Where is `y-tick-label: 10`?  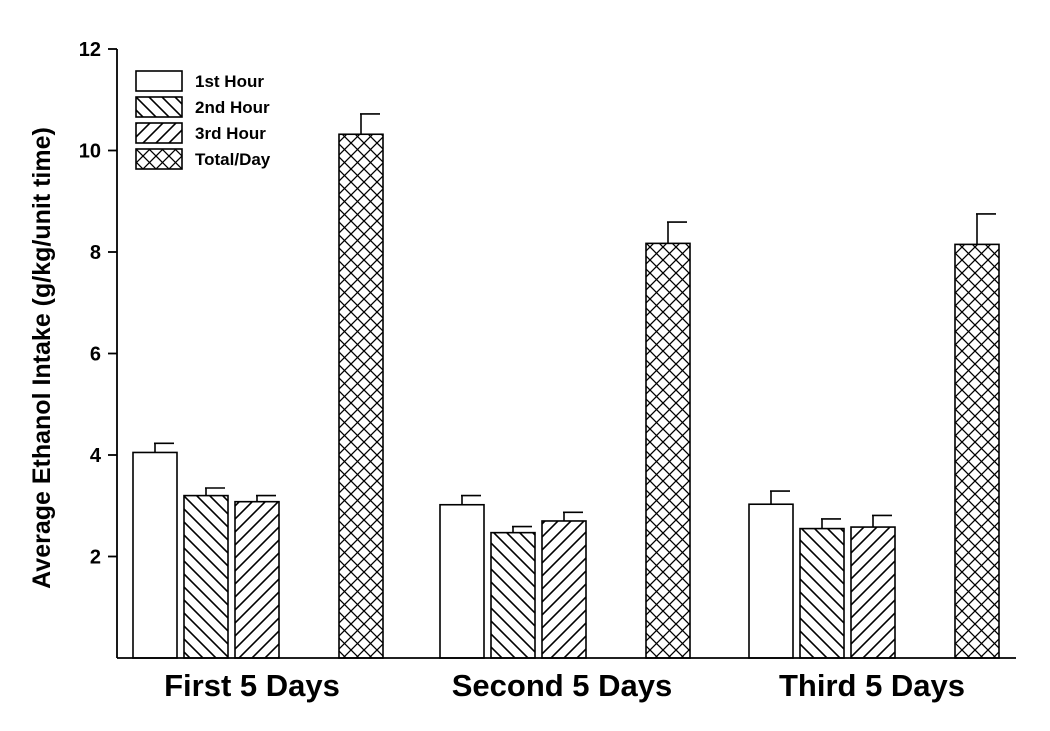 y-tick-label: 10 is located at coordinates (90, 152).